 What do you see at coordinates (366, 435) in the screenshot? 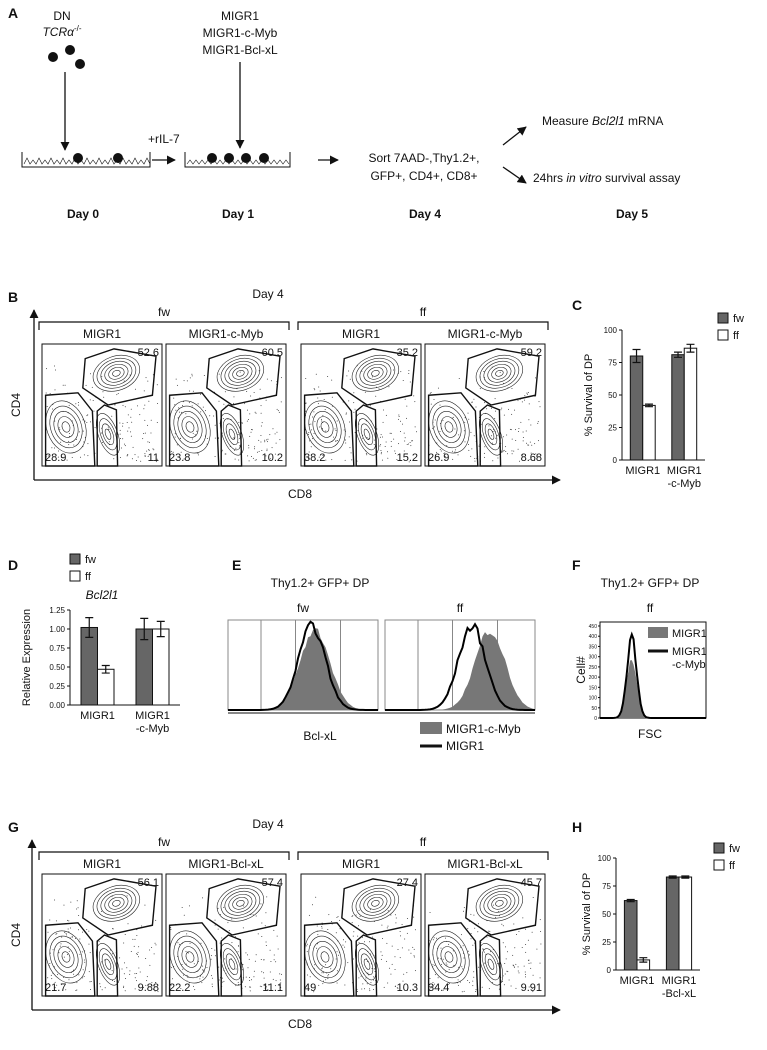
I see `gate` at bounding box center [366, 435].